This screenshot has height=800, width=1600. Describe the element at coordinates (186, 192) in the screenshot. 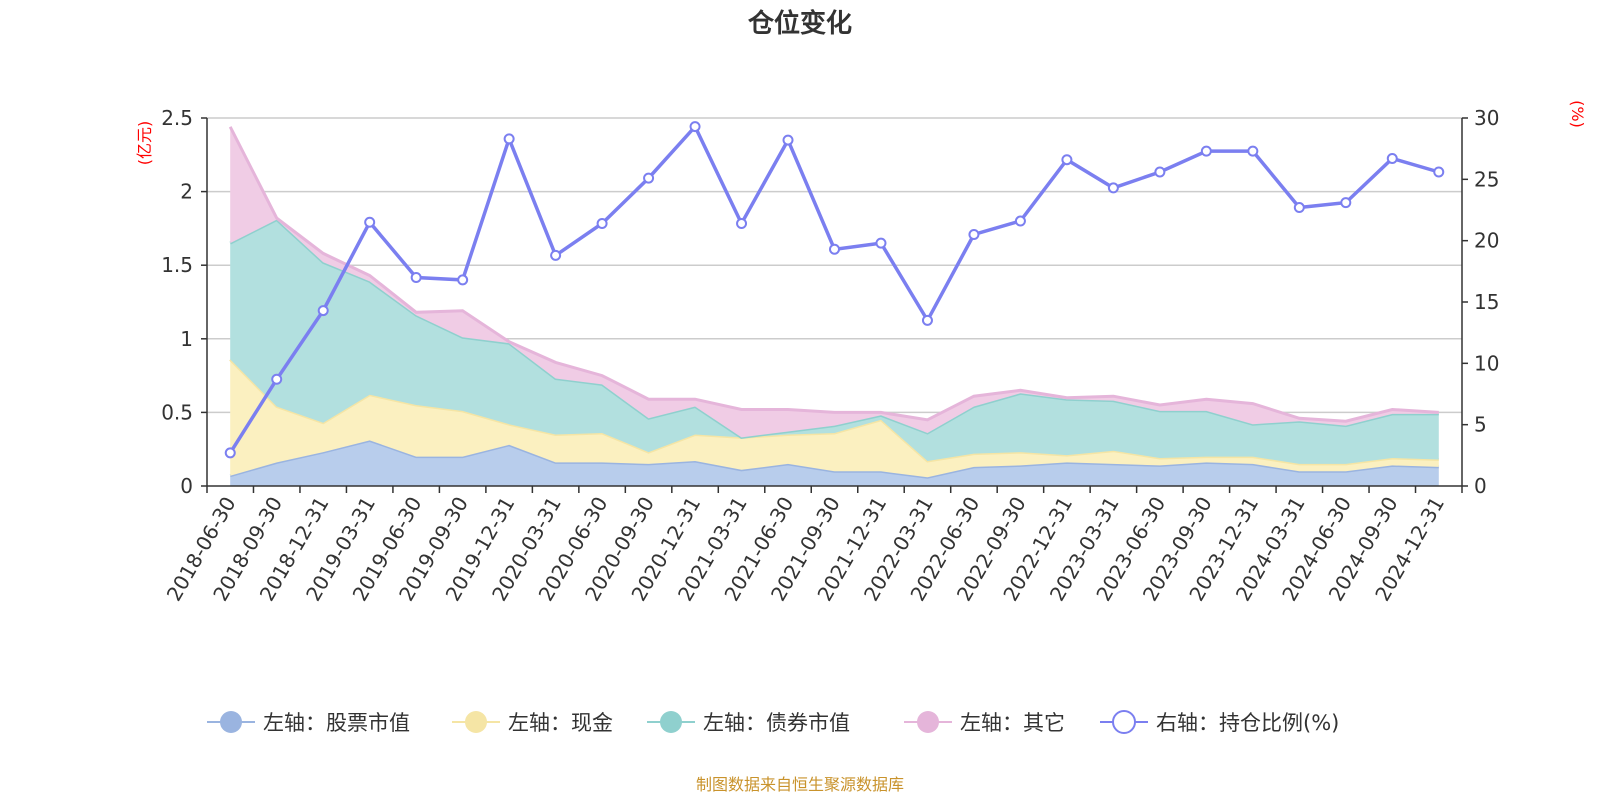

I see `left-axis-tick-label: 2` at that location.